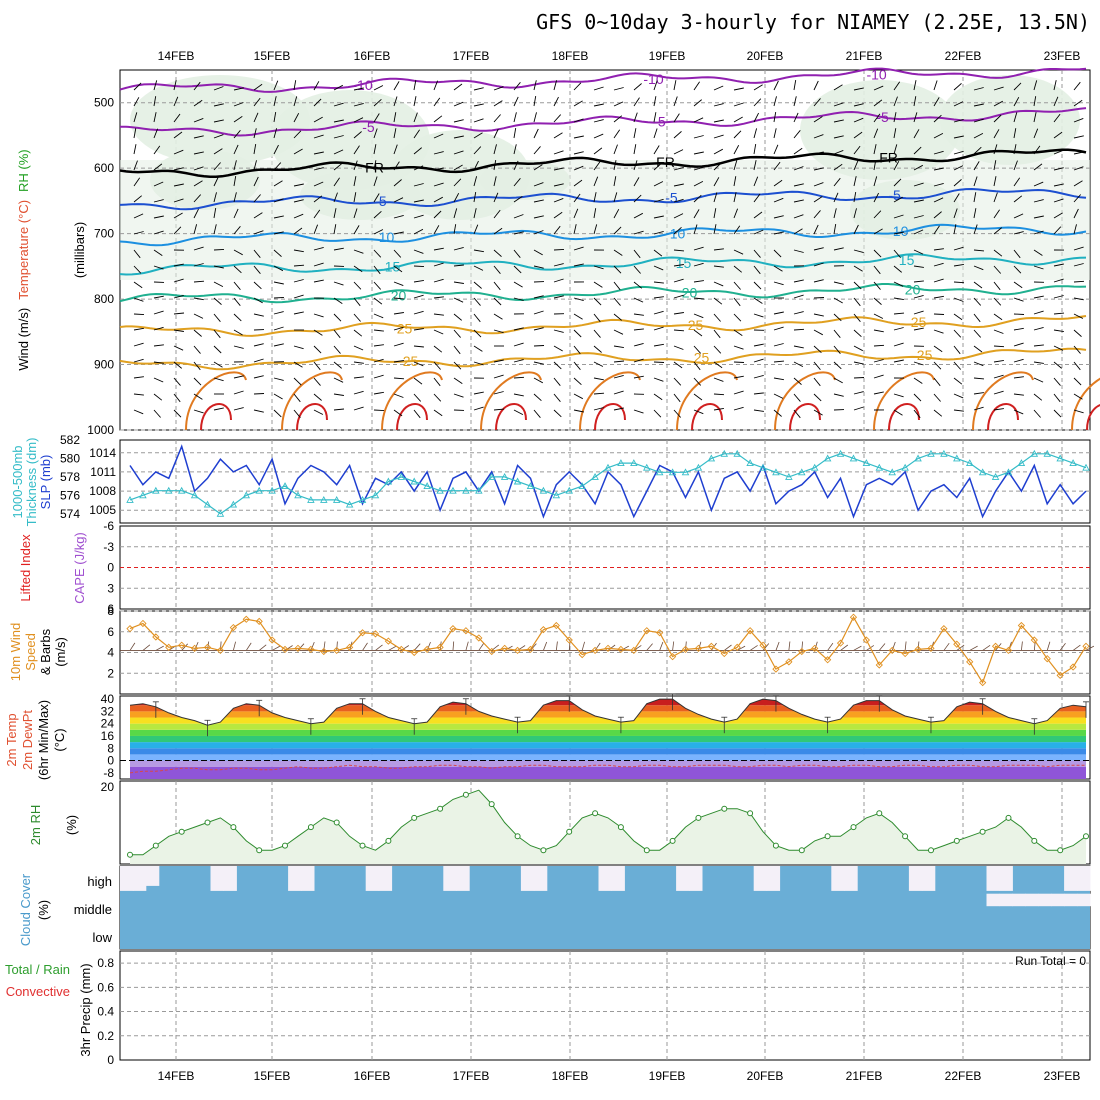 The image size is (1100, 1100). I want to click on y-tick-upper-air: 1000, so click(100, 430).